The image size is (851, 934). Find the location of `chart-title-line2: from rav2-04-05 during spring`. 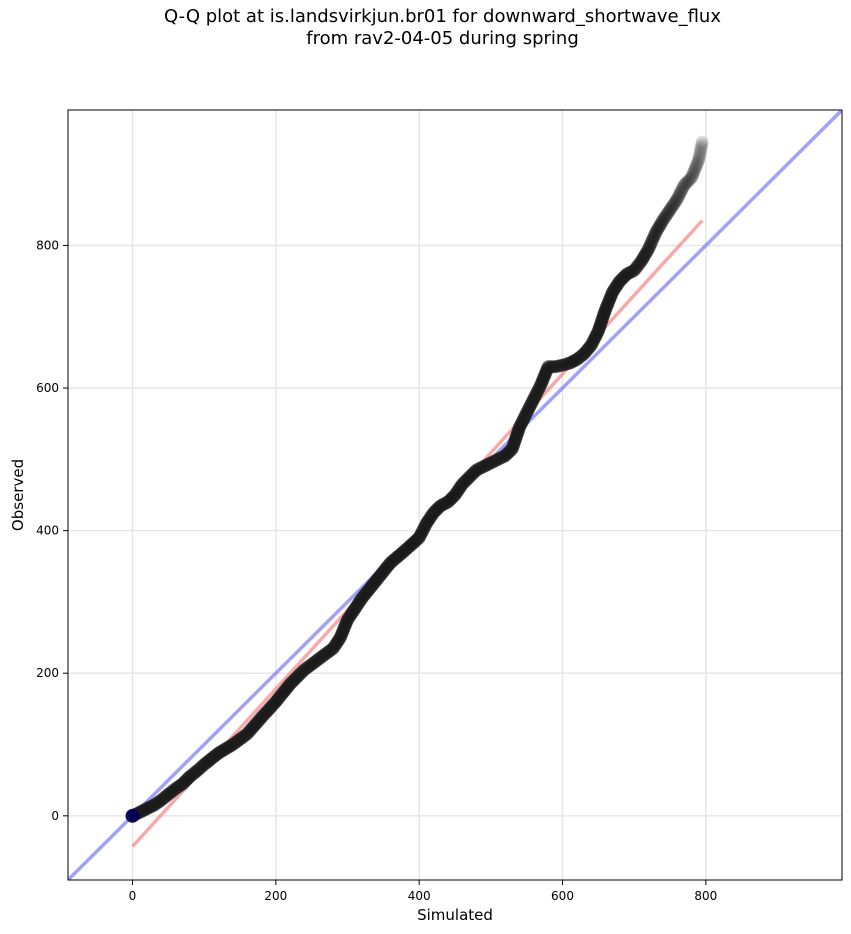

chart-title-line2: from rav2-04-05 during spring is located at coordinates (442, 38).